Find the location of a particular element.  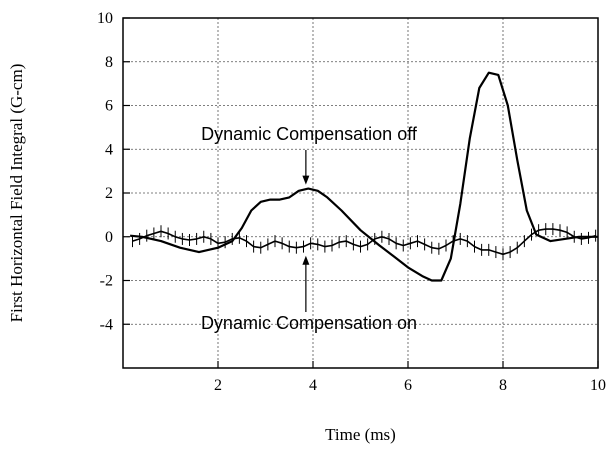

x-tick-label: 10 is located at coordinates (598, 385).